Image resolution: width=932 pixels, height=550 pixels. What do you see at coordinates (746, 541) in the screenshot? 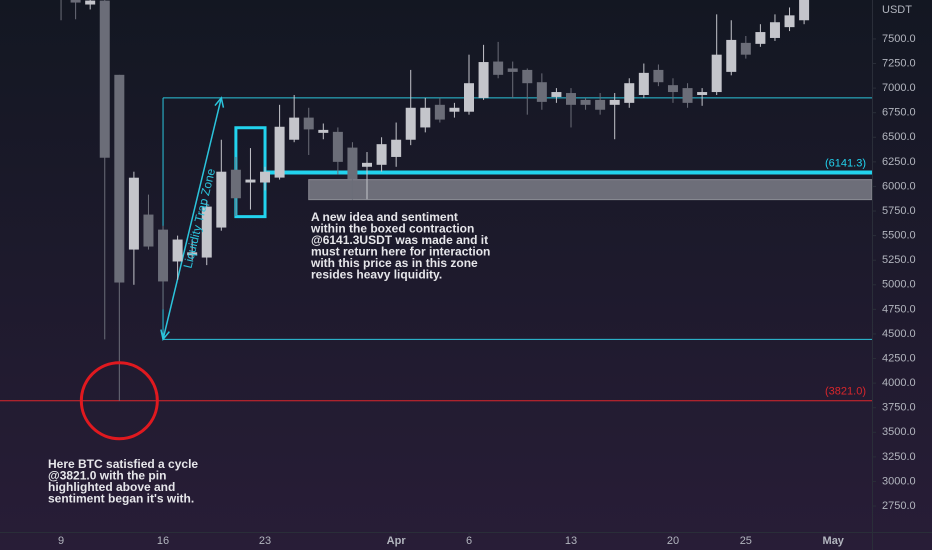
I see `x-tick-label: 25` at bounding box center [746, 541].